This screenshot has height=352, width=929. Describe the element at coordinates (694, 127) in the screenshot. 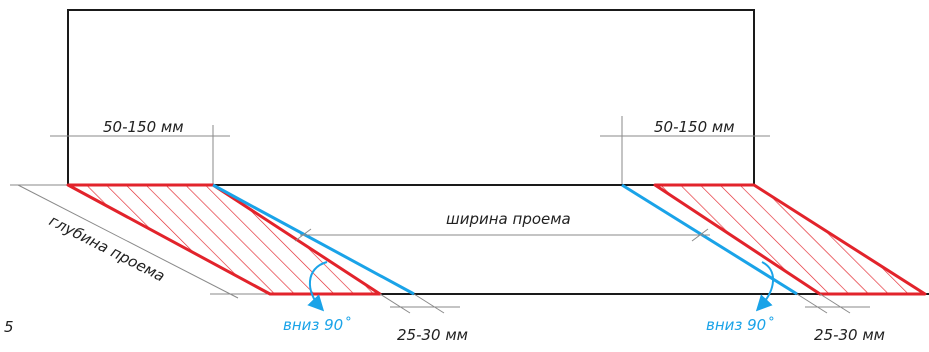

I see `right-offset-label: 50-150 мм` at that location.